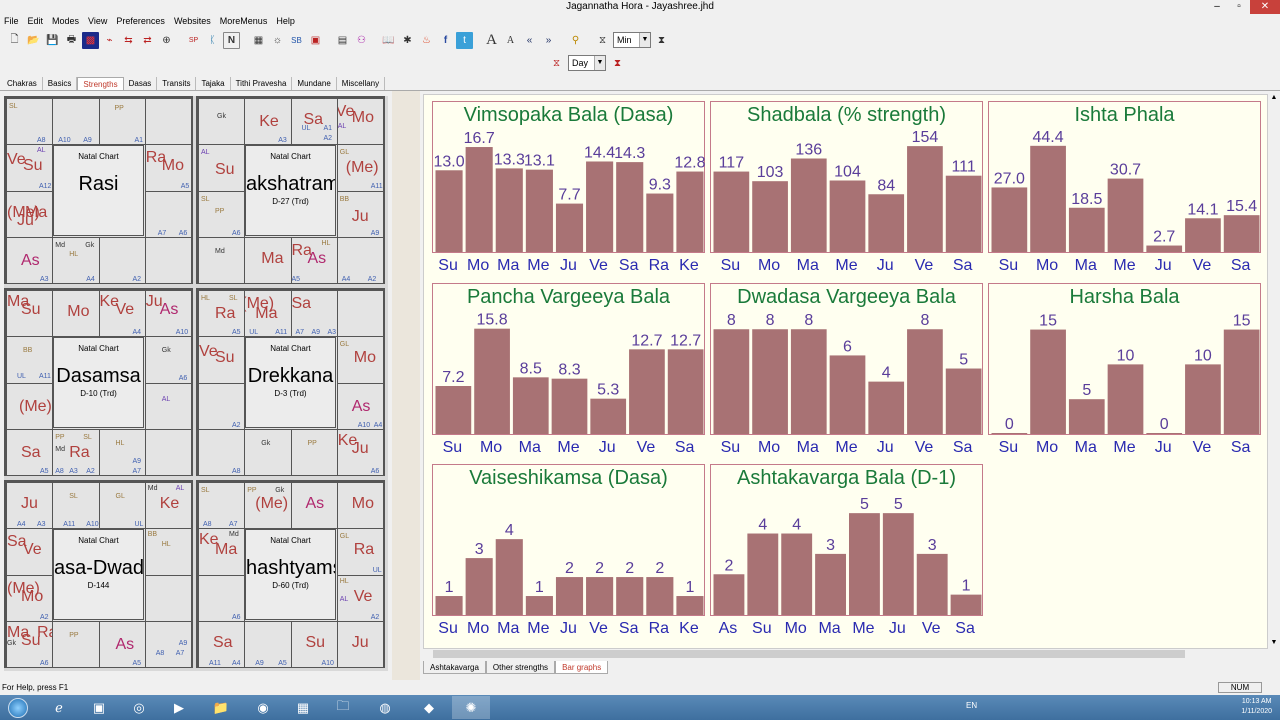  What do you see at coordinates (809, 654) in the screenshot?
I see `scroll-thumb` at bounding box center [809, 654].